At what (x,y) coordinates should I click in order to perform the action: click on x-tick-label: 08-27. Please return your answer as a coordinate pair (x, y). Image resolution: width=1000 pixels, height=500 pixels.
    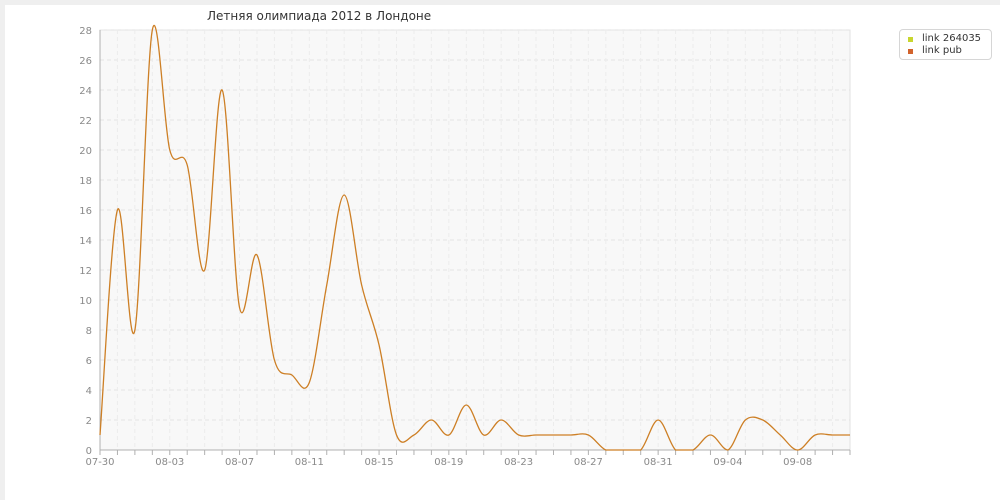
    Looking at the image, I should click on (588, 462).